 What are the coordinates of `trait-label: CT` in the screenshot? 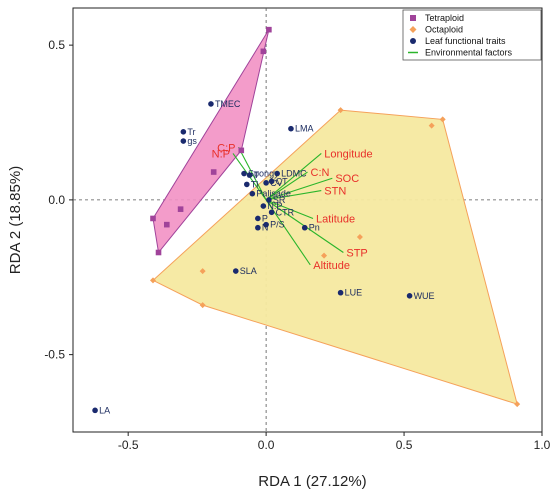 It's located at (282, 181).